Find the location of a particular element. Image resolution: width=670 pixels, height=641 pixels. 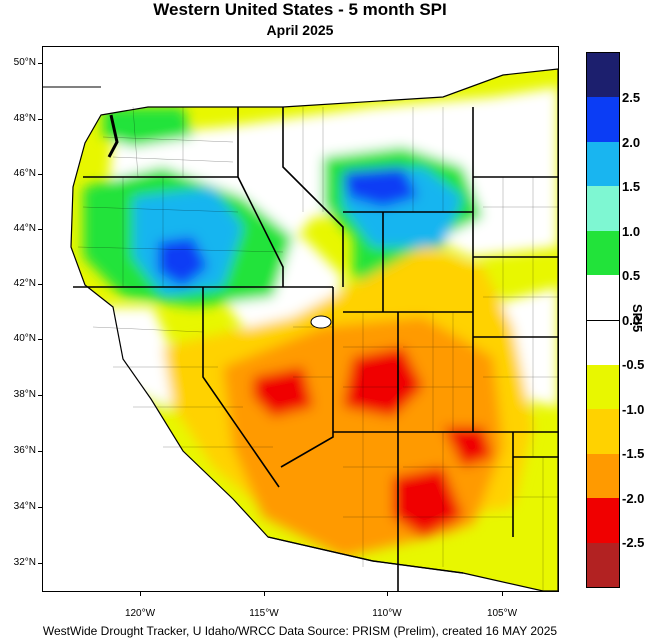

colorbar-label: 2.5 is located at coordinates (631, 97).